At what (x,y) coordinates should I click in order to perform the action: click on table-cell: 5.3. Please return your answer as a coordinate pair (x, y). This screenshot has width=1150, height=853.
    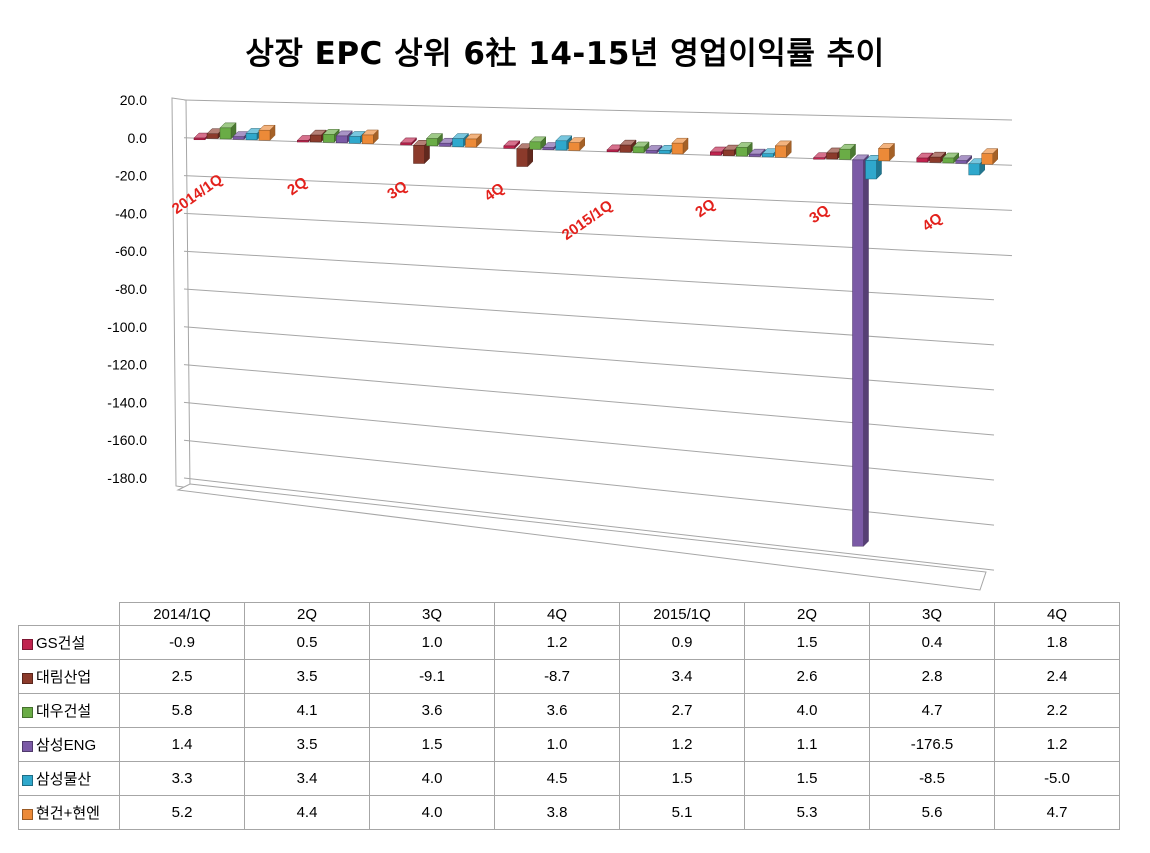
    Looking at the image, I should click on (807, 812).